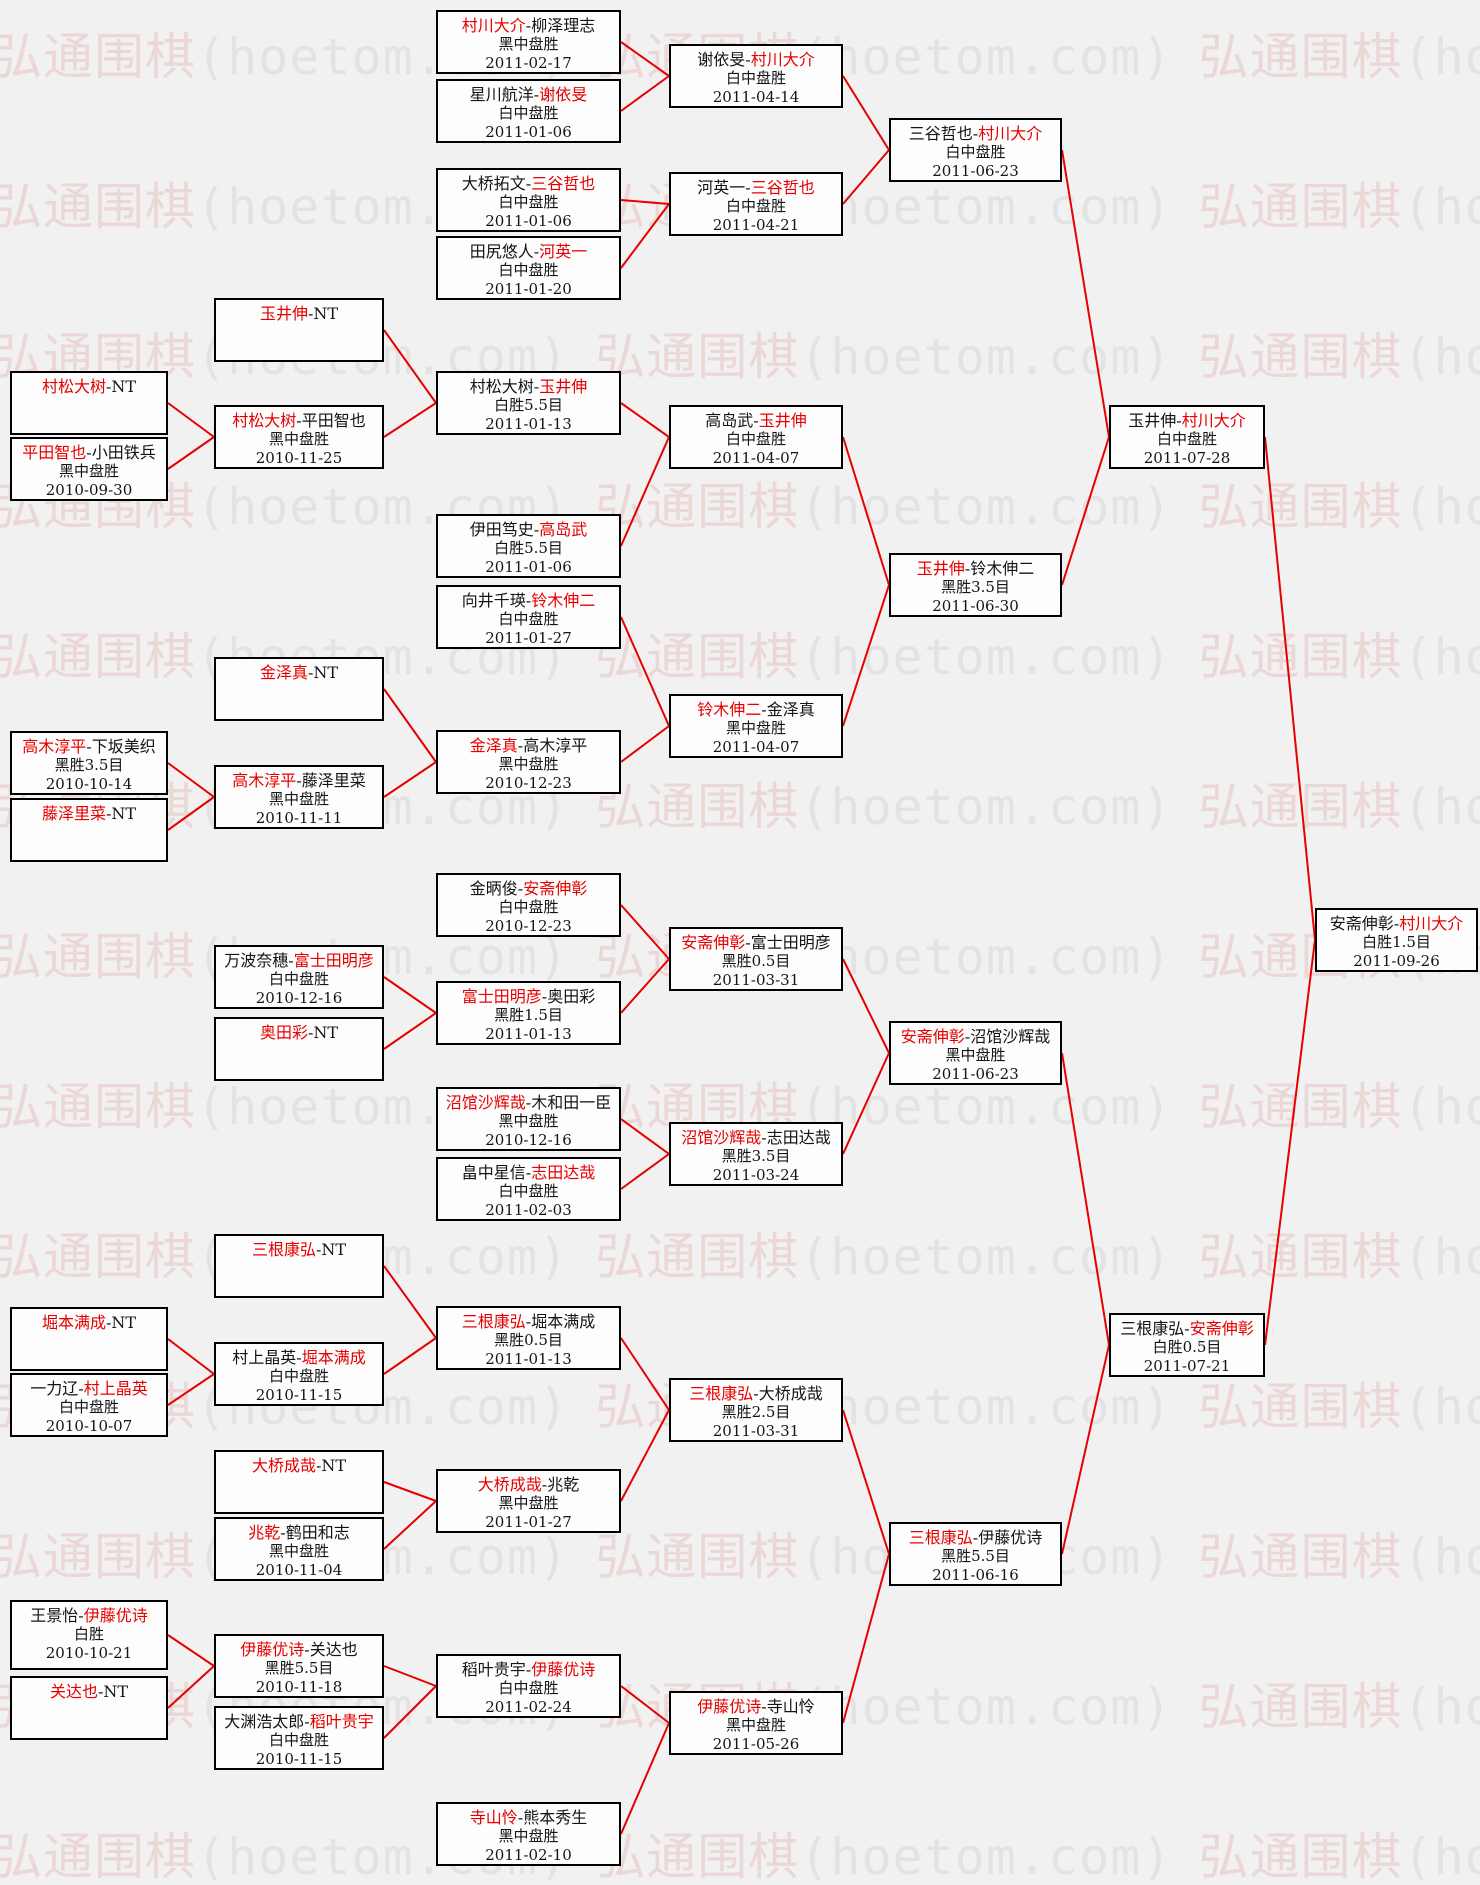  I want to click on player-name-black: 村上晶英, so click(264, 1357).